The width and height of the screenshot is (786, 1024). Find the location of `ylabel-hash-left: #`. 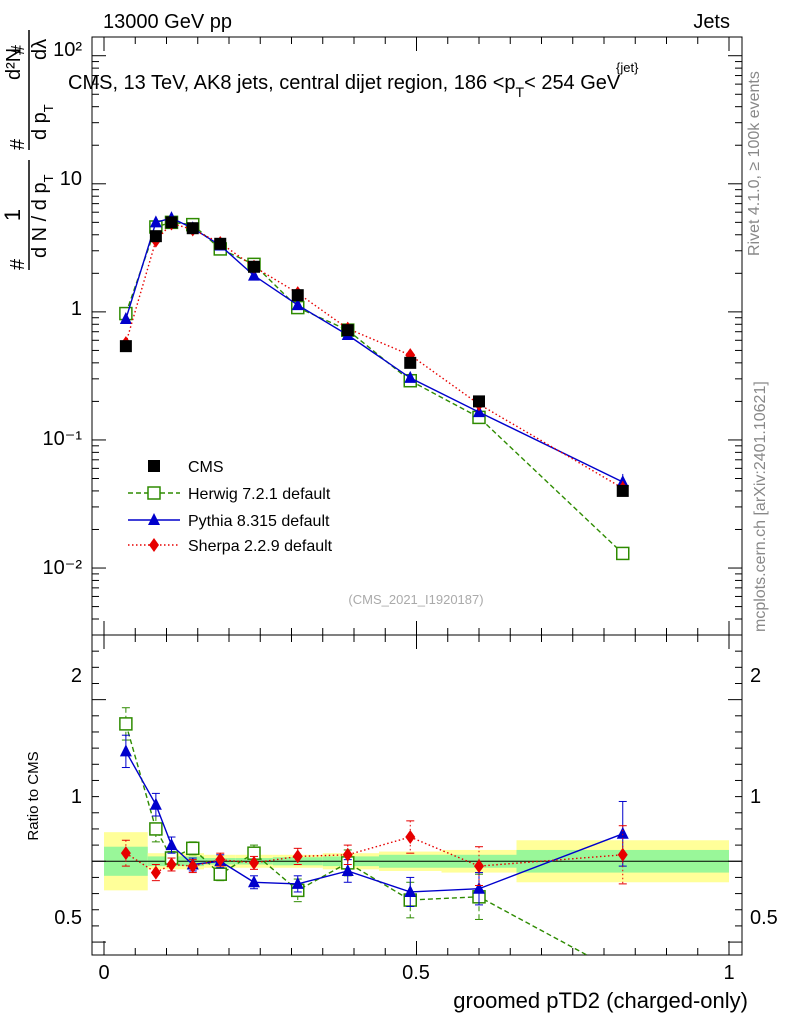

ylabel-hash-left: # is located at coordinates (18, 264).